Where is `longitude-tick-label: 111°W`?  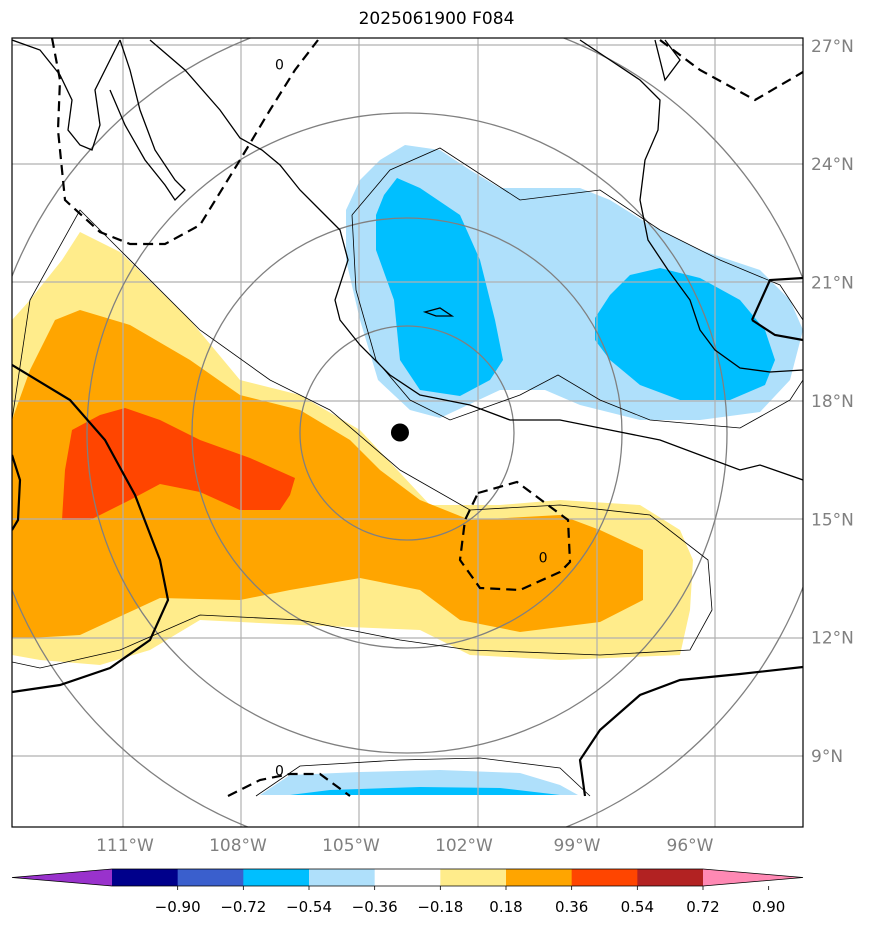
longitude-tick-label: 111°W is located at coordinates (125, 846).